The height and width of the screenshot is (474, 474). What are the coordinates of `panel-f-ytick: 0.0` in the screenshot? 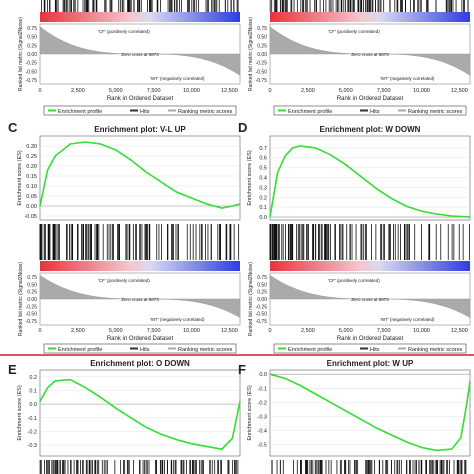 It's located at (263, 375).